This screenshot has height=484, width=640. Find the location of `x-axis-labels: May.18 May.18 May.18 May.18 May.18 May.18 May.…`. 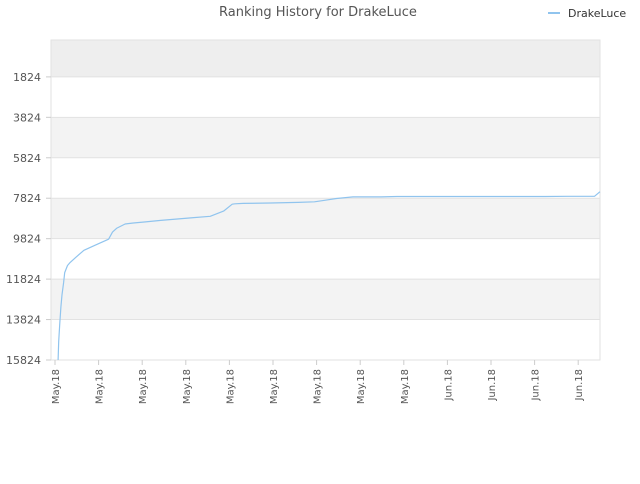

x-axis-labels: May.18 May.18 May.18 May.18 May.18 May.18 May.… is located at coordinates (318, 386).